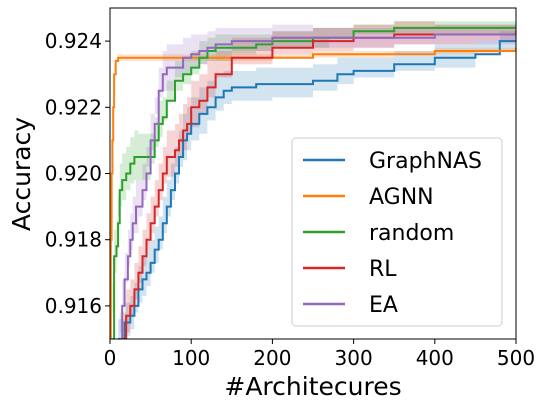 Image resolution: width=548 pixels, height=410 pixels. What do you see at coordinates (73, 240) in the screenshot?
I see `y-tick-label: 0.918` at bounding box center [73, 240].